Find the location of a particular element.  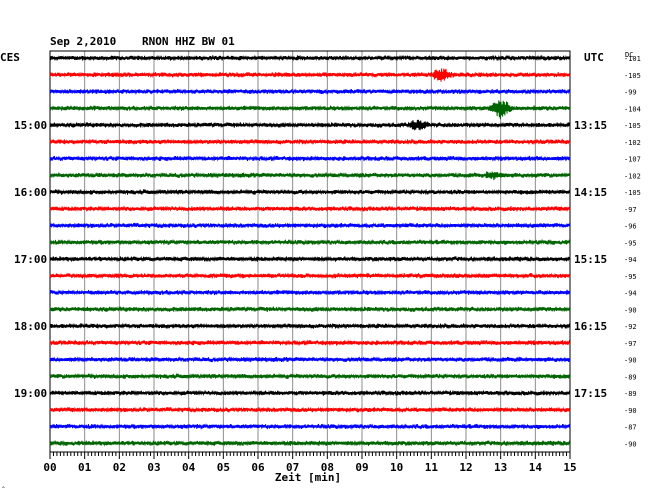

dc-offset-value: -87 is located at coordinates (630, 428).